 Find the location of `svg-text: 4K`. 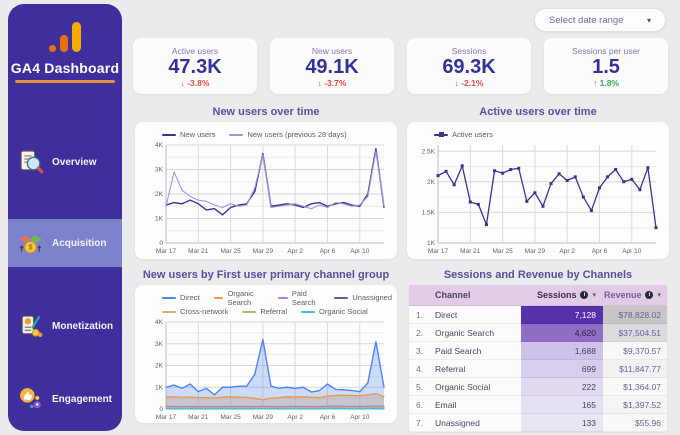

svg-text: 4K is located at coordinates (159, 322).